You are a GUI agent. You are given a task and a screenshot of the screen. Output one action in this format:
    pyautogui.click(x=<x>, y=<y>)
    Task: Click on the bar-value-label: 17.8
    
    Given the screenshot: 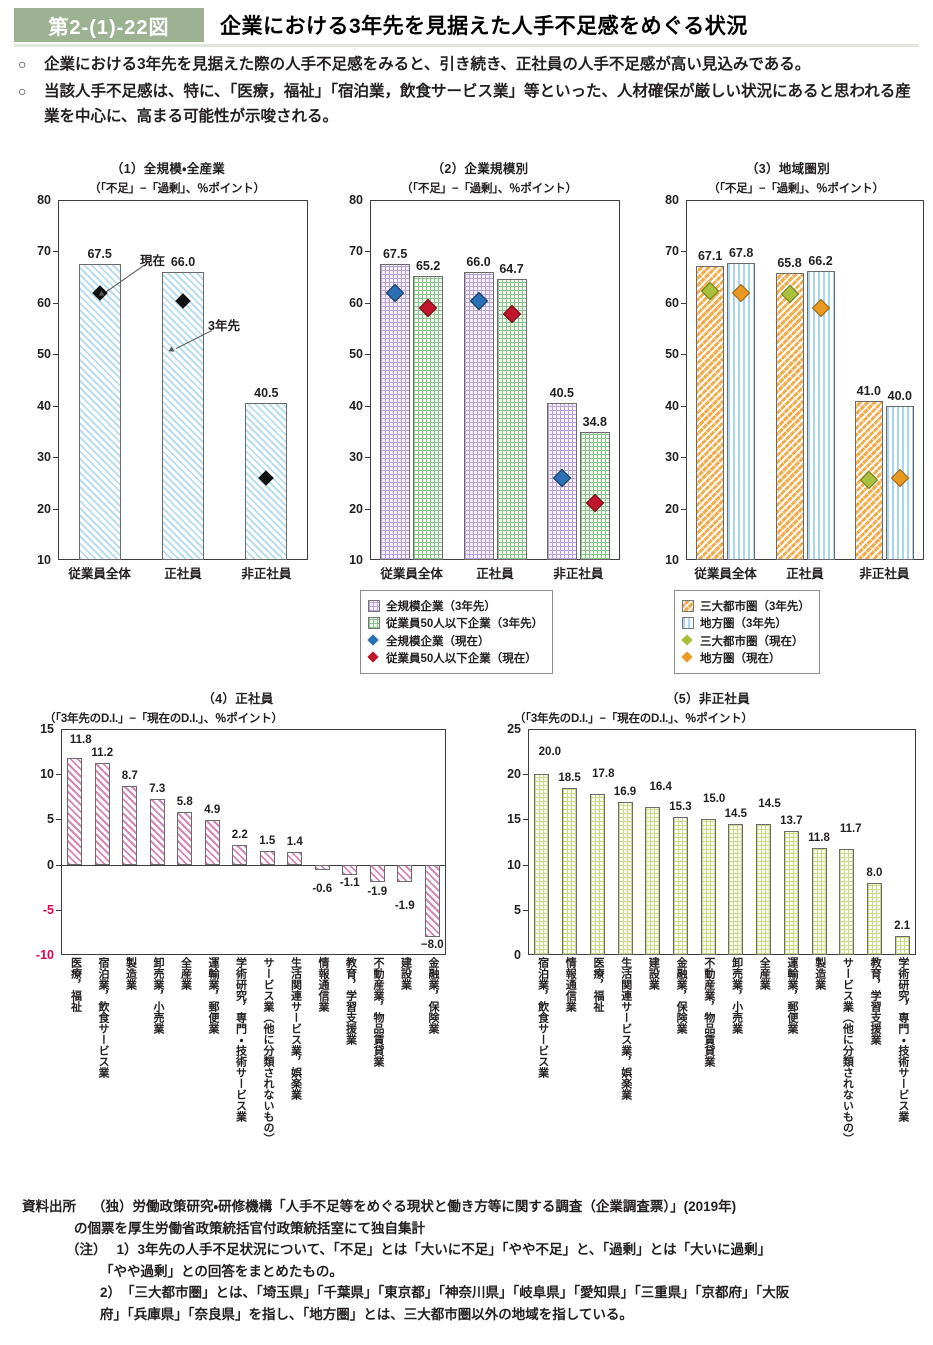 What is the action you would take?
    pyautogui.click(x=603, y=774)
    